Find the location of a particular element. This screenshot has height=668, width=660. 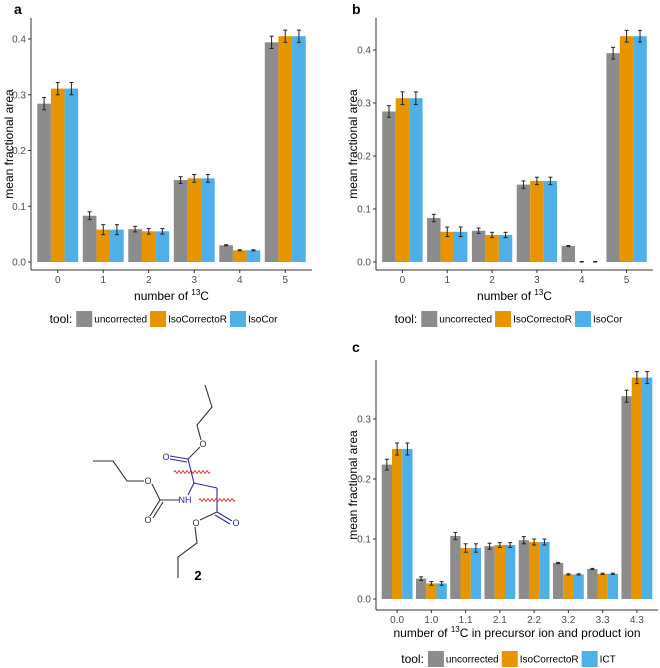

x-tick-label: 1 is located at coordinates (447, 280).